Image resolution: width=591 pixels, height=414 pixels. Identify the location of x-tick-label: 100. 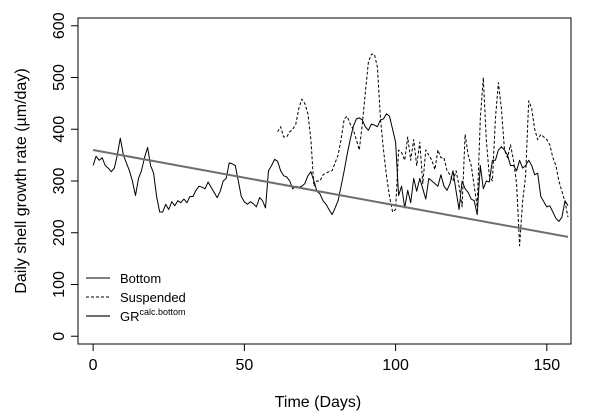
(395, 365).